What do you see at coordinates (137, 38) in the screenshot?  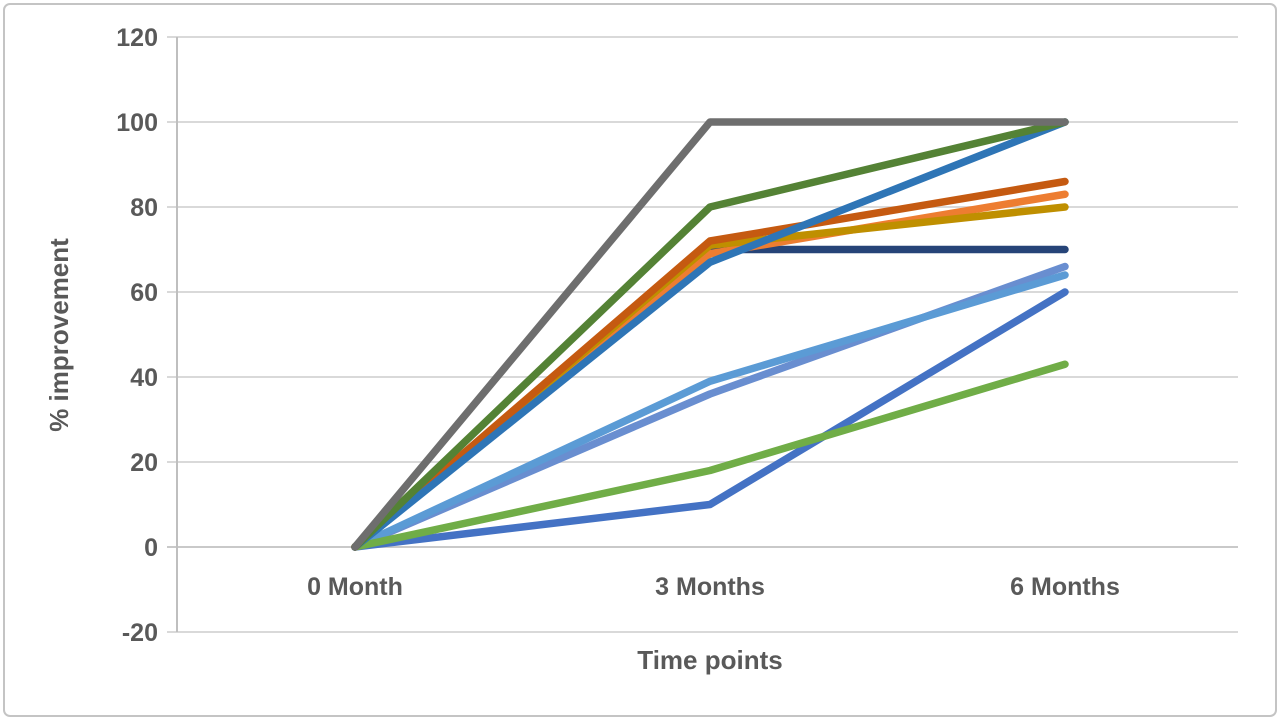 I see `y-axis-tick-label: 120` at bounding box center [137, 38].